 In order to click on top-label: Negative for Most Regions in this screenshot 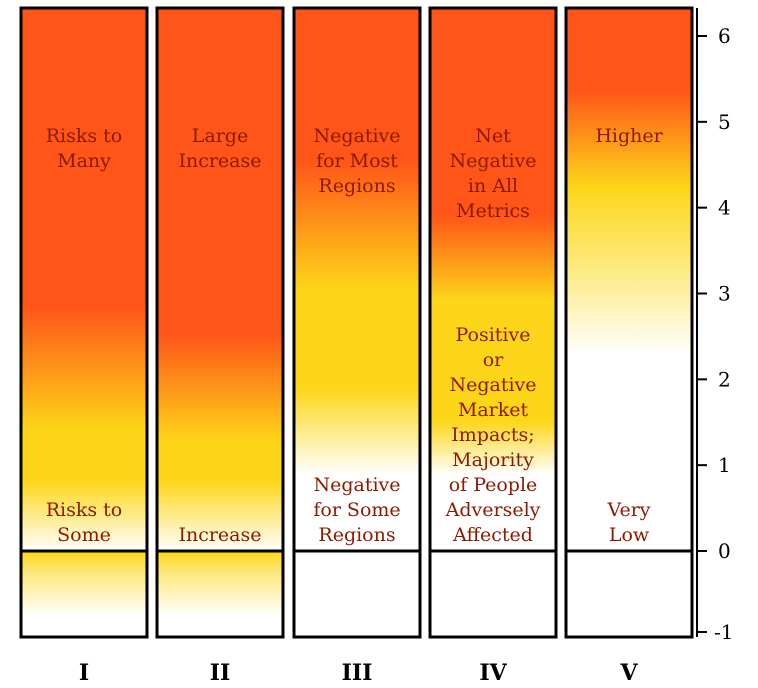, I will do `click(356, 161)`.